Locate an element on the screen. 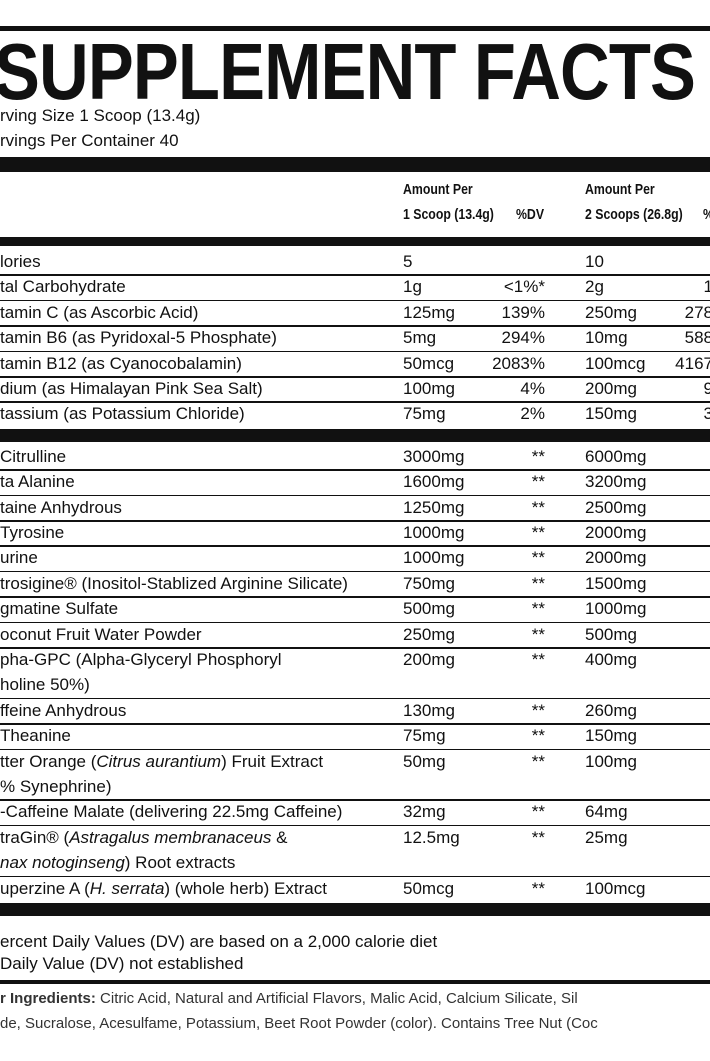 Image resolution: width=710 pixels, height=1061 pixels. header-amount: 2 Scoops (26.8g) is located at coordinates (634, 214).